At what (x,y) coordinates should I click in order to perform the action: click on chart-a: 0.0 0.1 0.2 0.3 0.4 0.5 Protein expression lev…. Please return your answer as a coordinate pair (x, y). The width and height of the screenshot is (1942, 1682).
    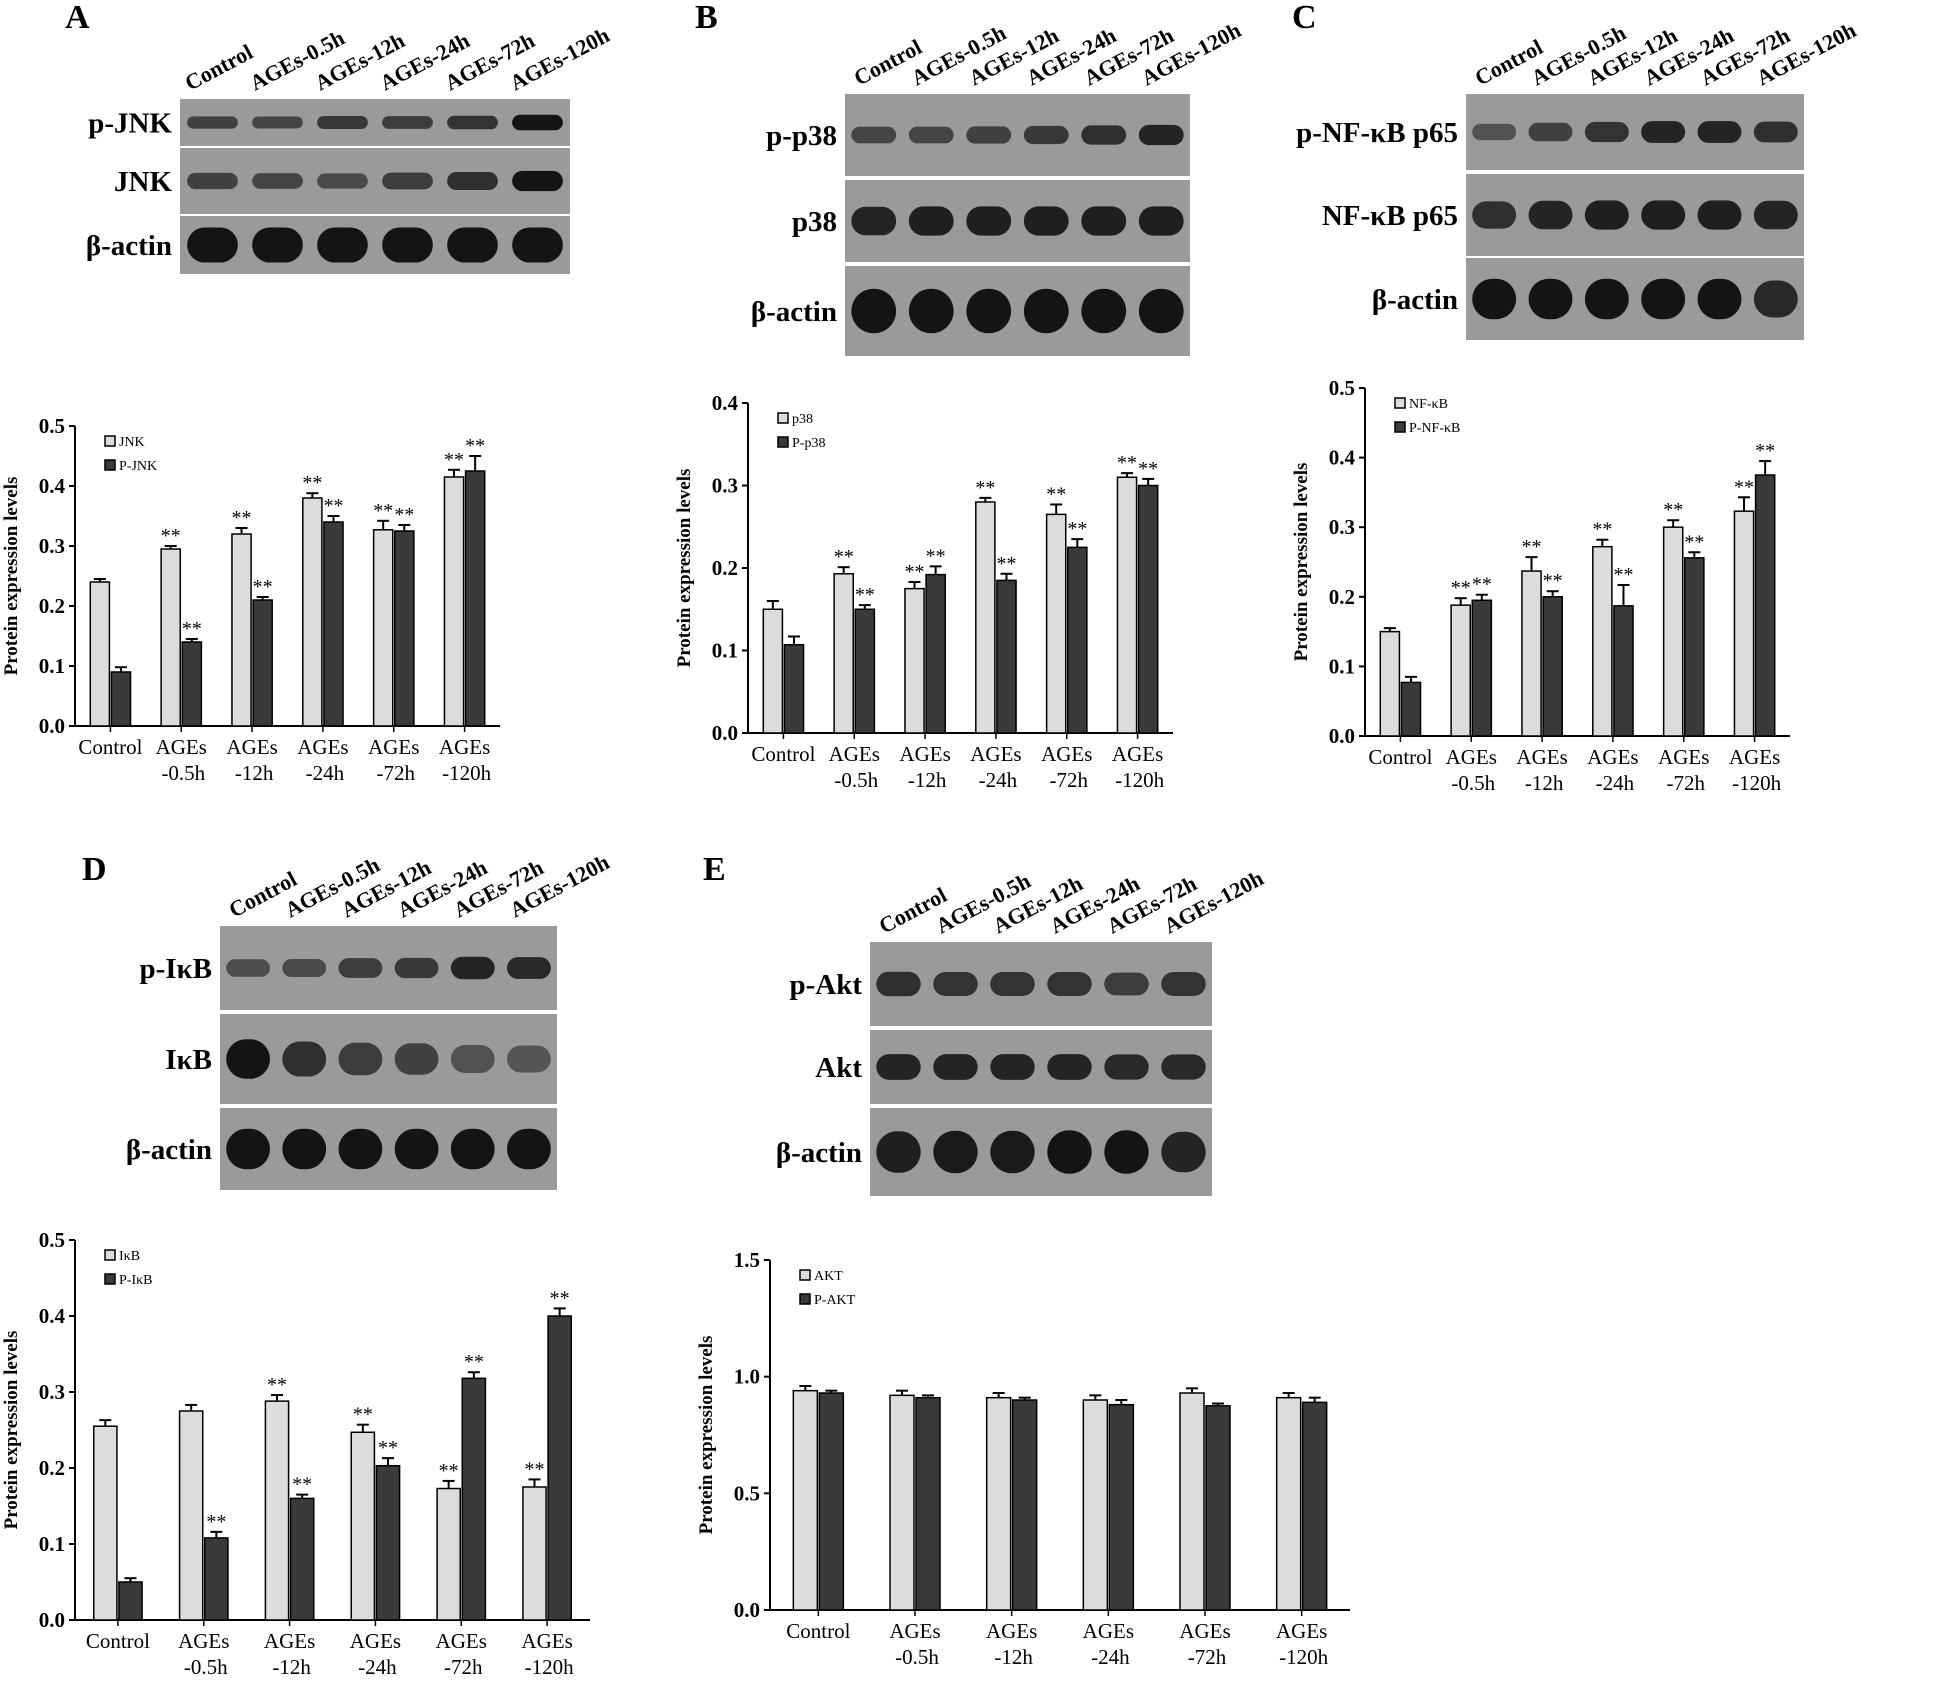
    Looking at the image, I should click on (250, 599).